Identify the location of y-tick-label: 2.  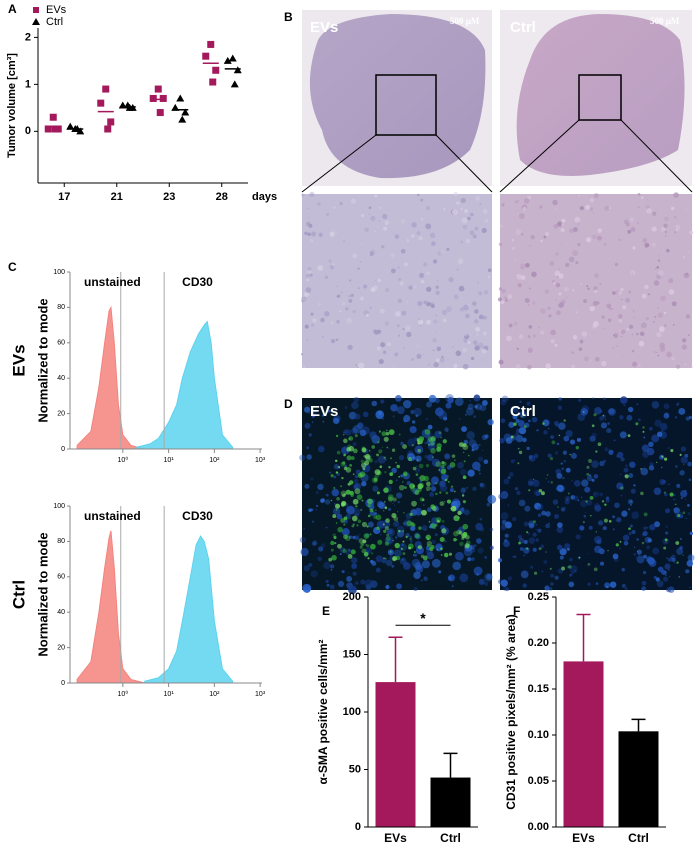
(28, 37).